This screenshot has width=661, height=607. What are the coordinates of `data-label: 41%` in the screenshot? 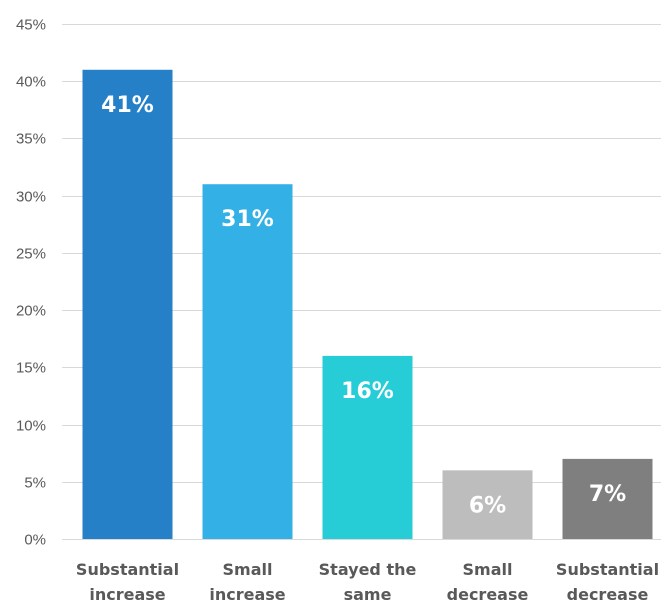 It's located at (127, 105).